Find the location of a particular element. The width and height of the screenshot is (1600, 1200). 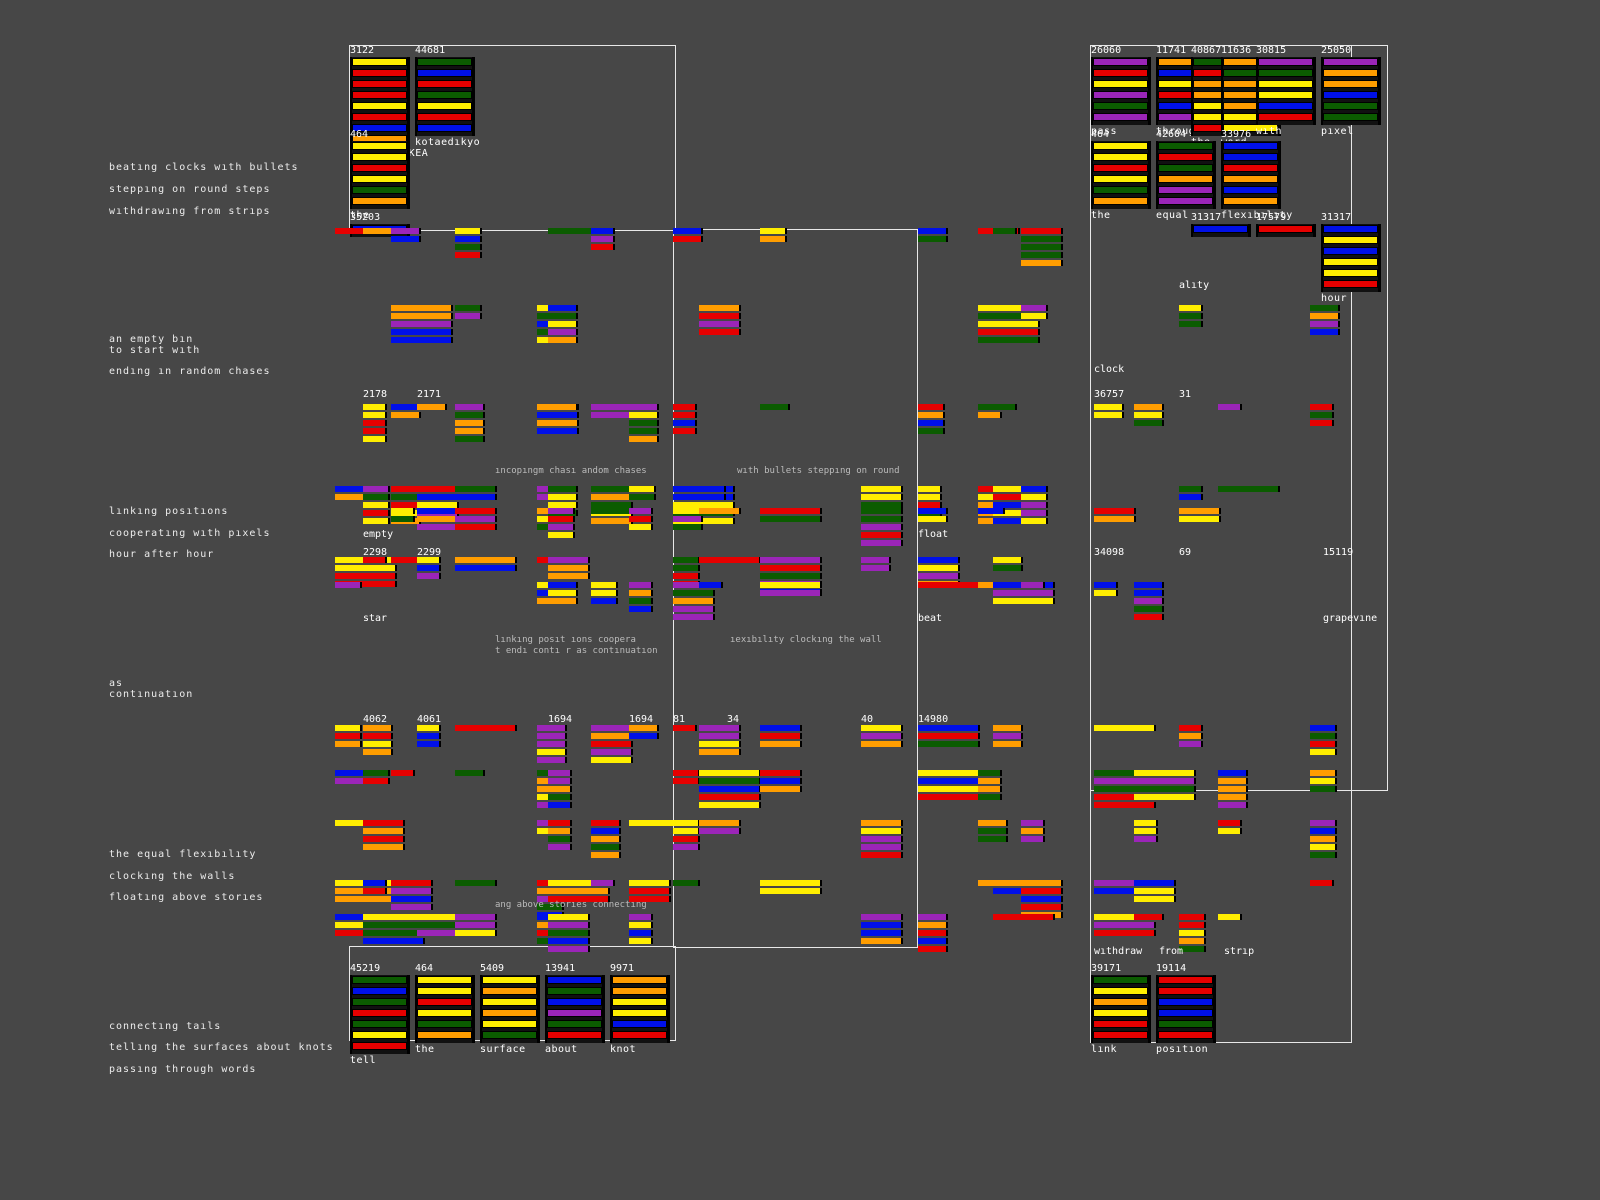

grid-word: from is located at coordinates (1171, 951).